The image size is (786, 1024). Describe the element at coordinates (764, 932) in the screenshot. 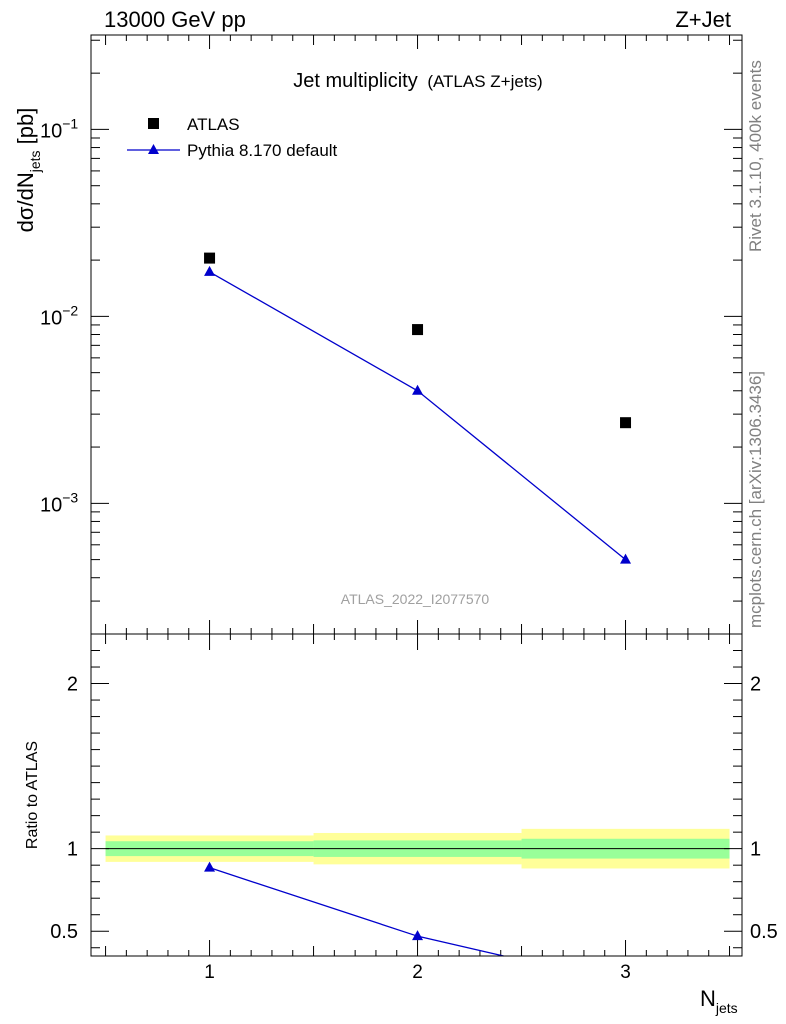

I see `ratio-y-tick-label-right: 0.5` at that location.